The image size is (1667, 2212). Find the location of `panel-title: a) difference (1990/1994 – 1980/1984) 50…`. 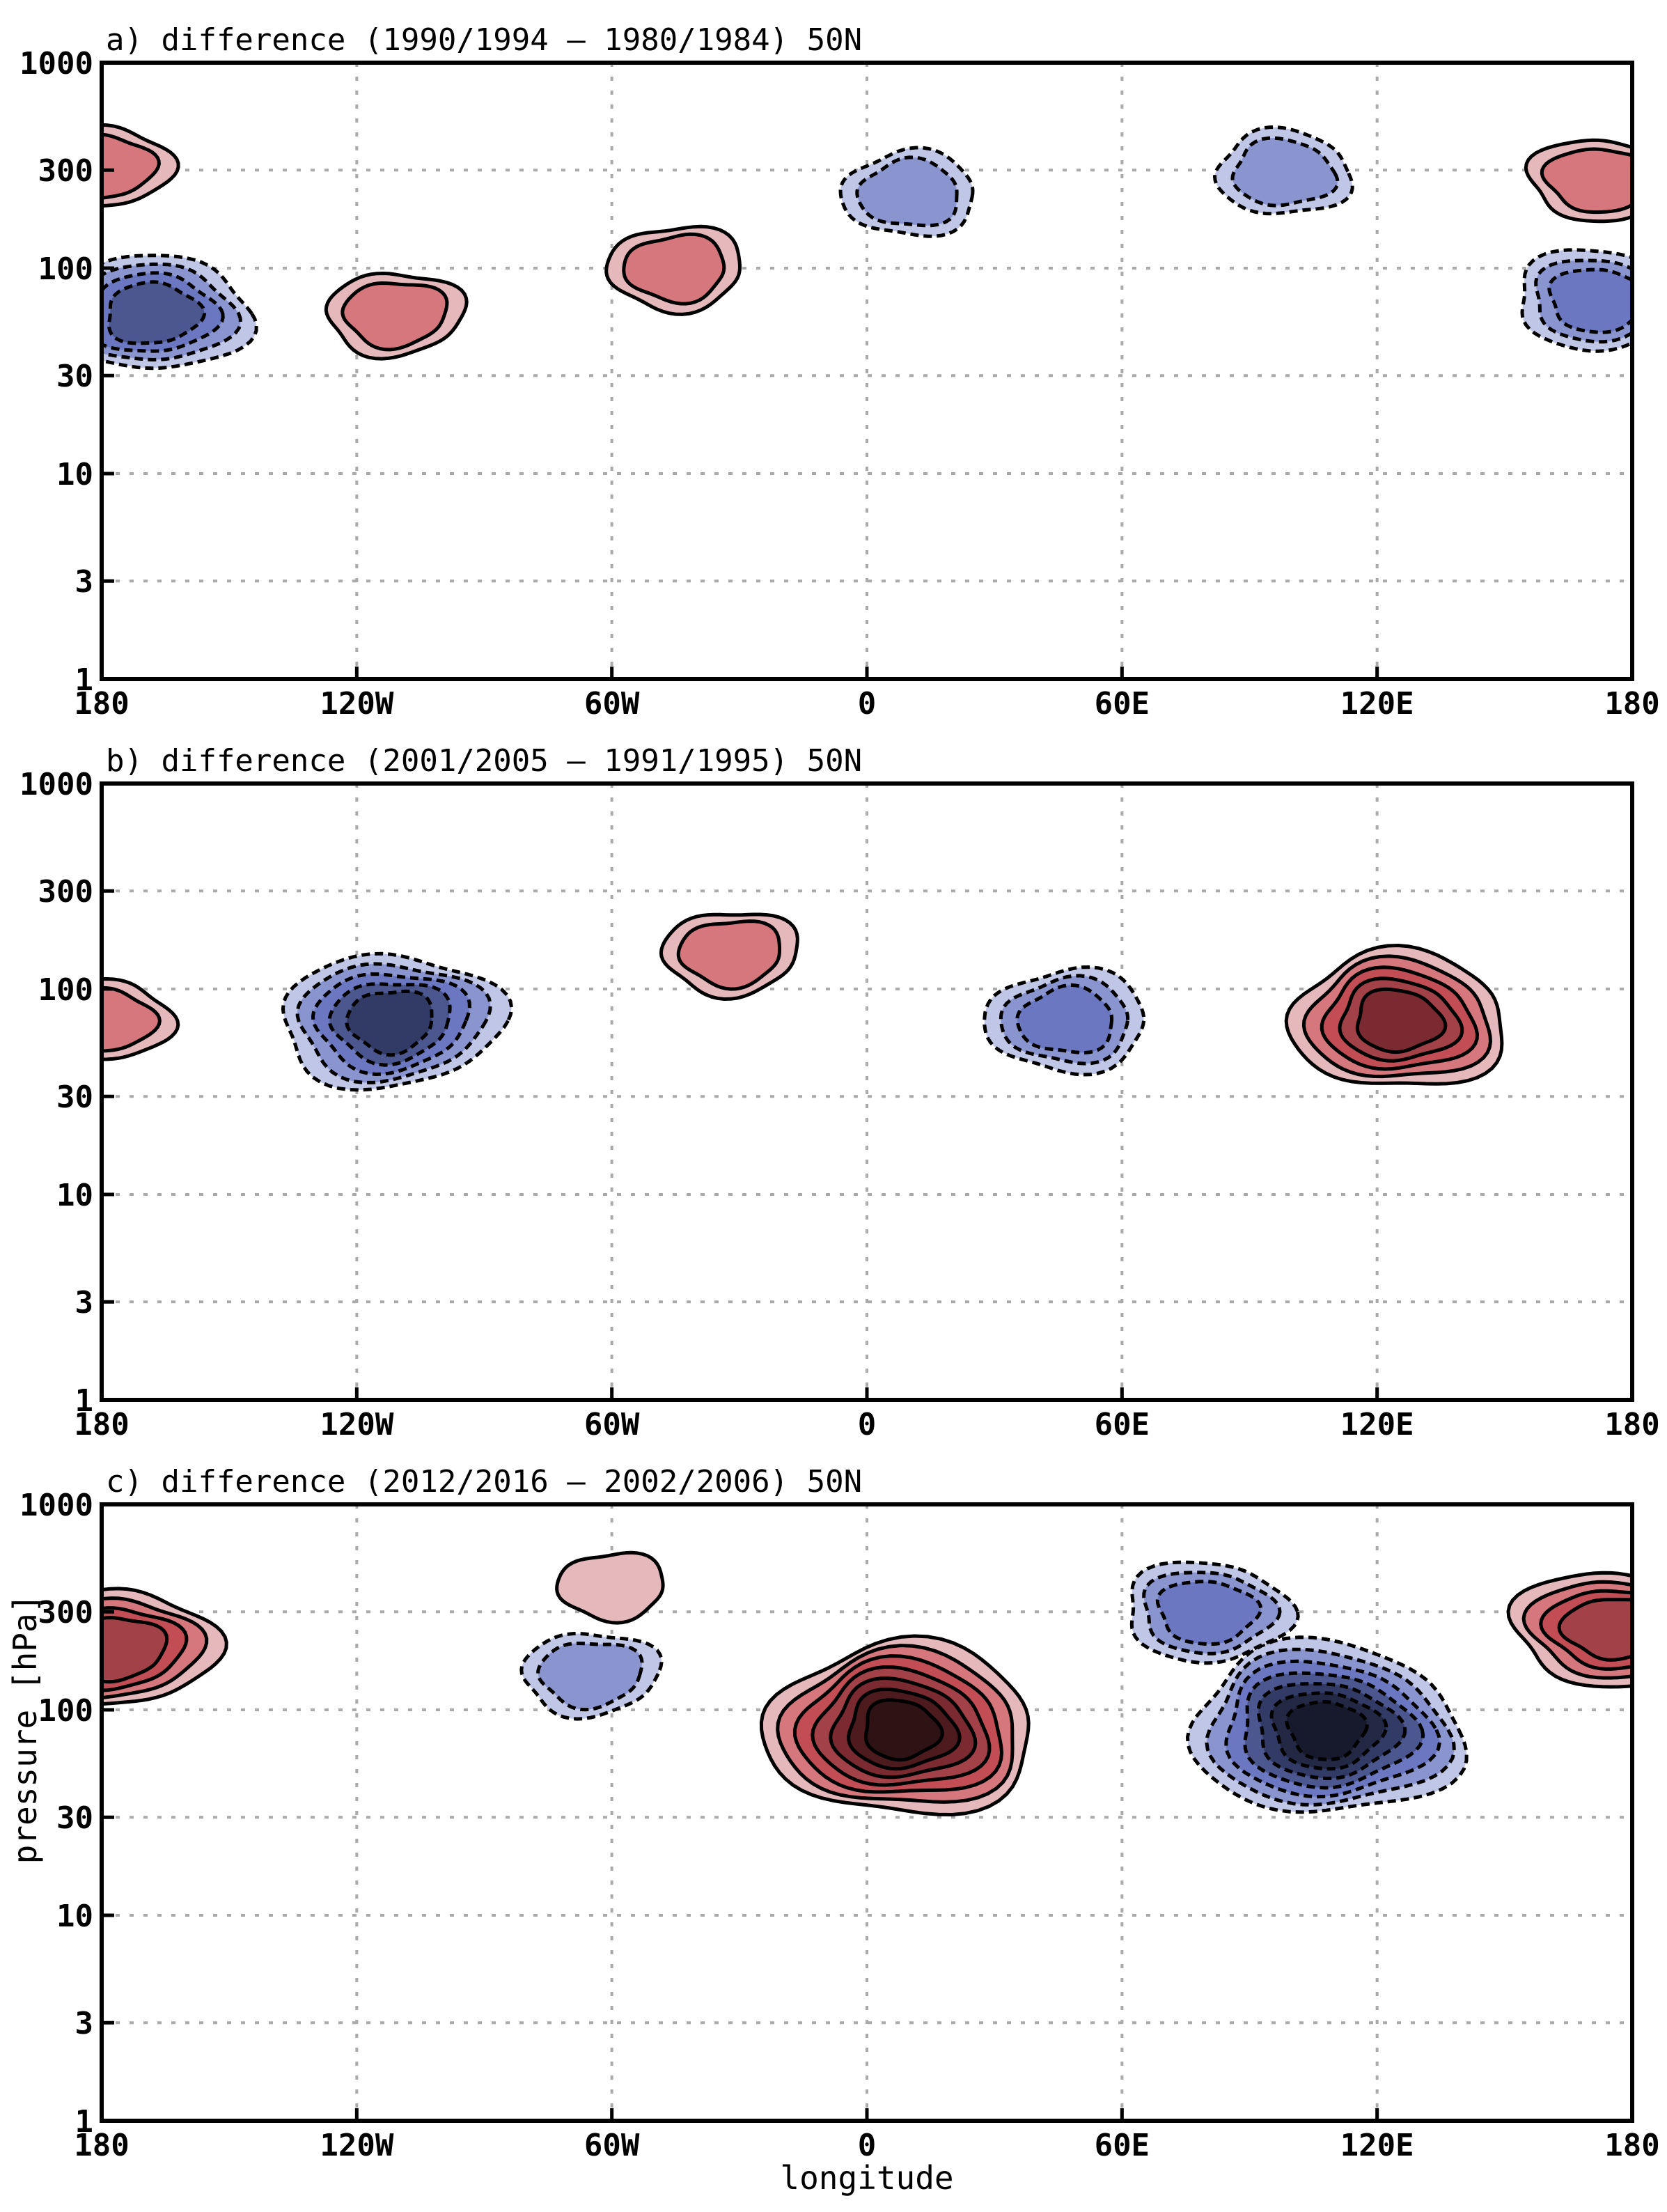

panel-title: a) difference (1990/1994 – 1980/1984) 50… is located at coordinates (484, 40).